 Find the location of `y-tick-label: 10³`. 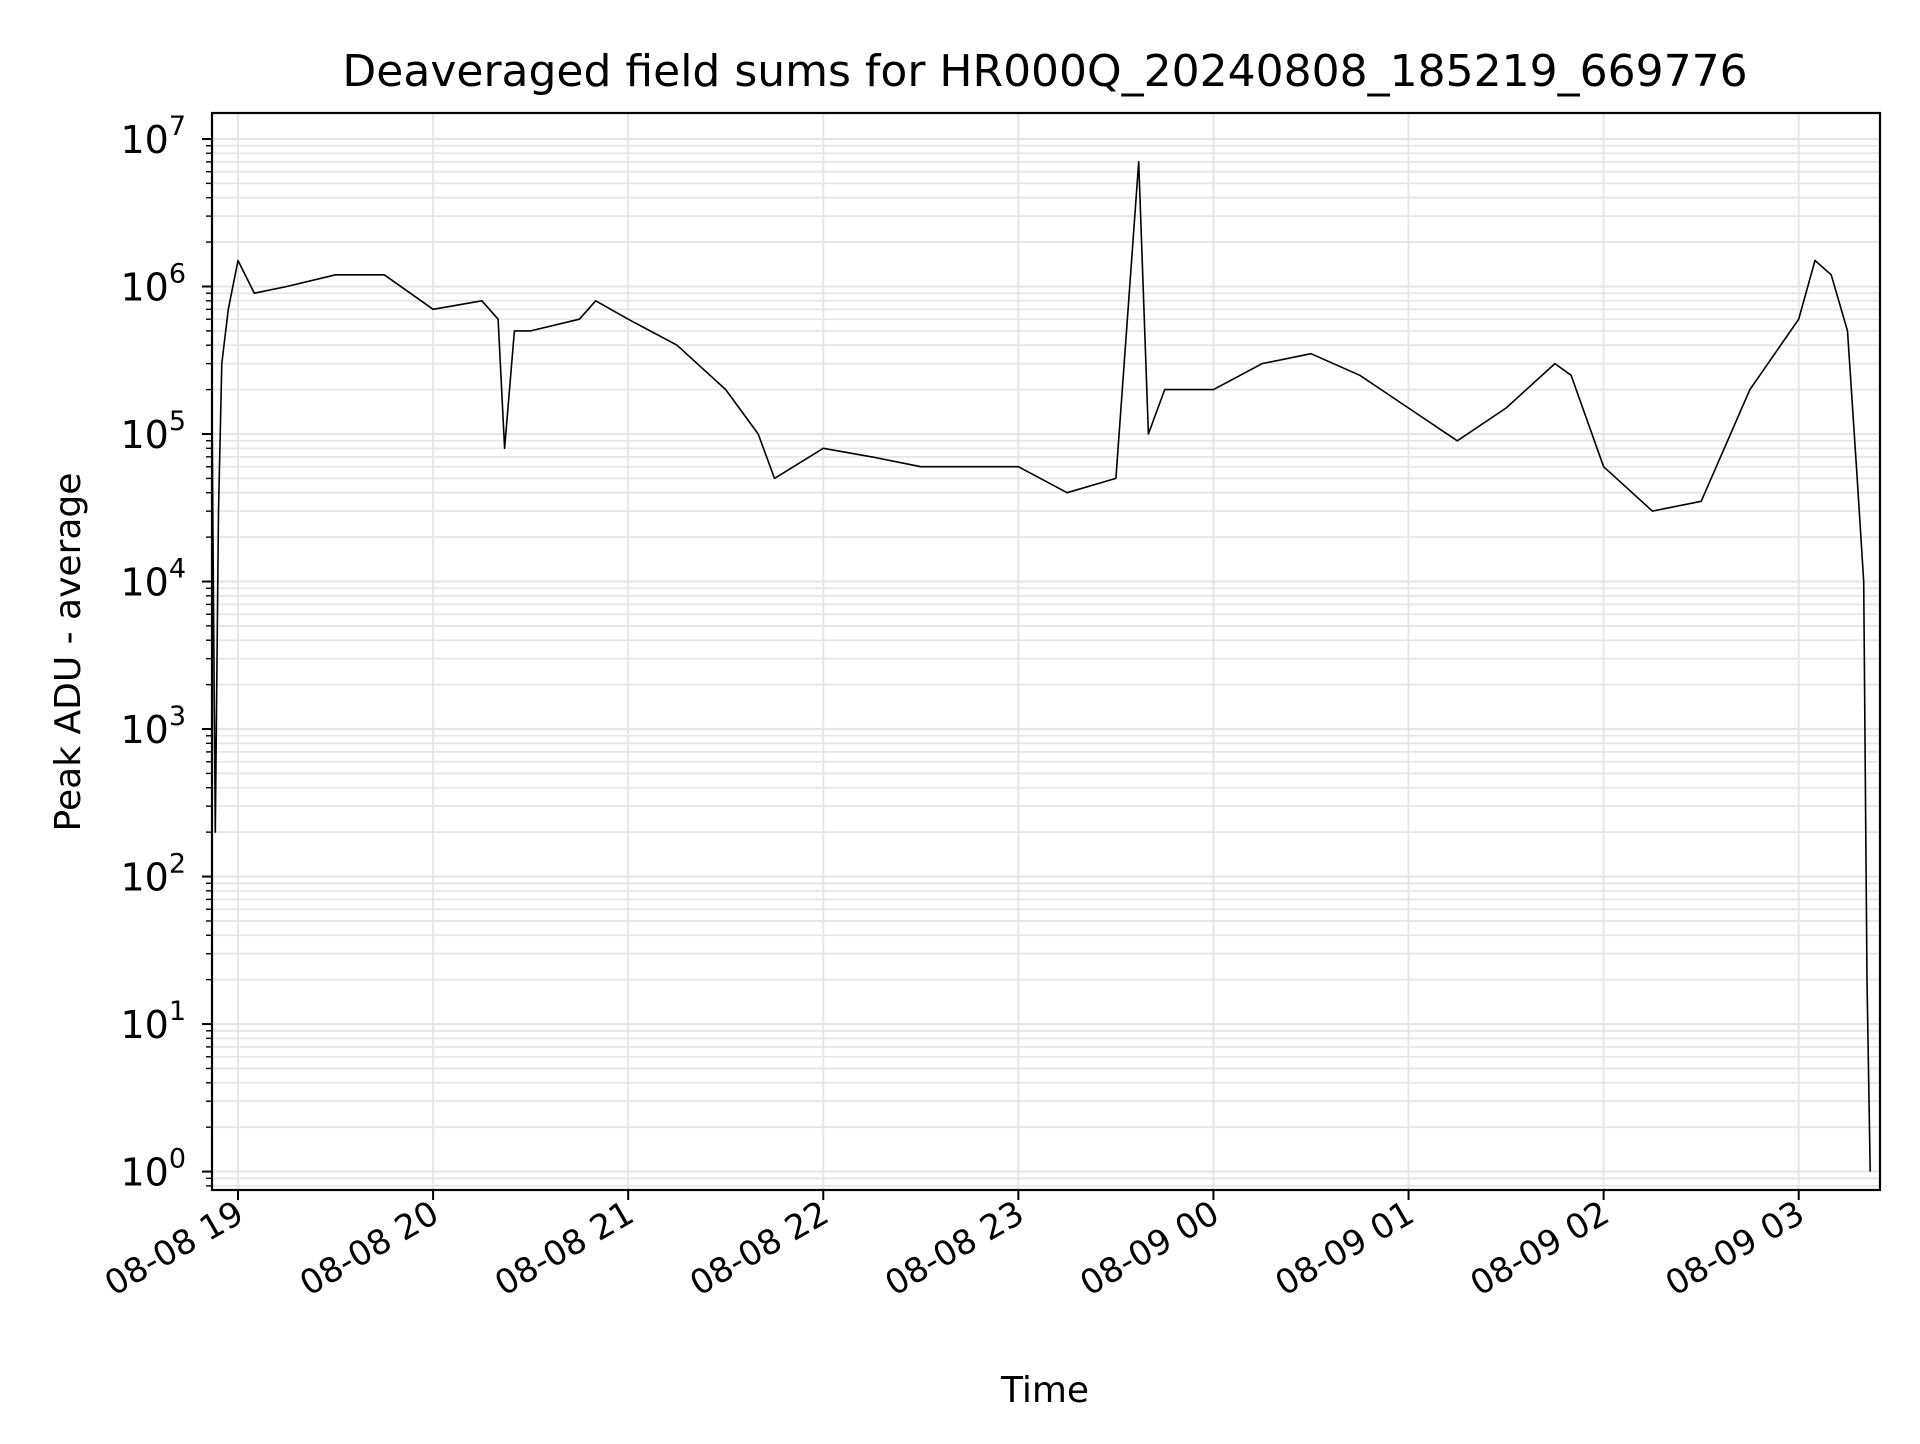

y-tick-label: 10³ is located at coordinates (153, 726).